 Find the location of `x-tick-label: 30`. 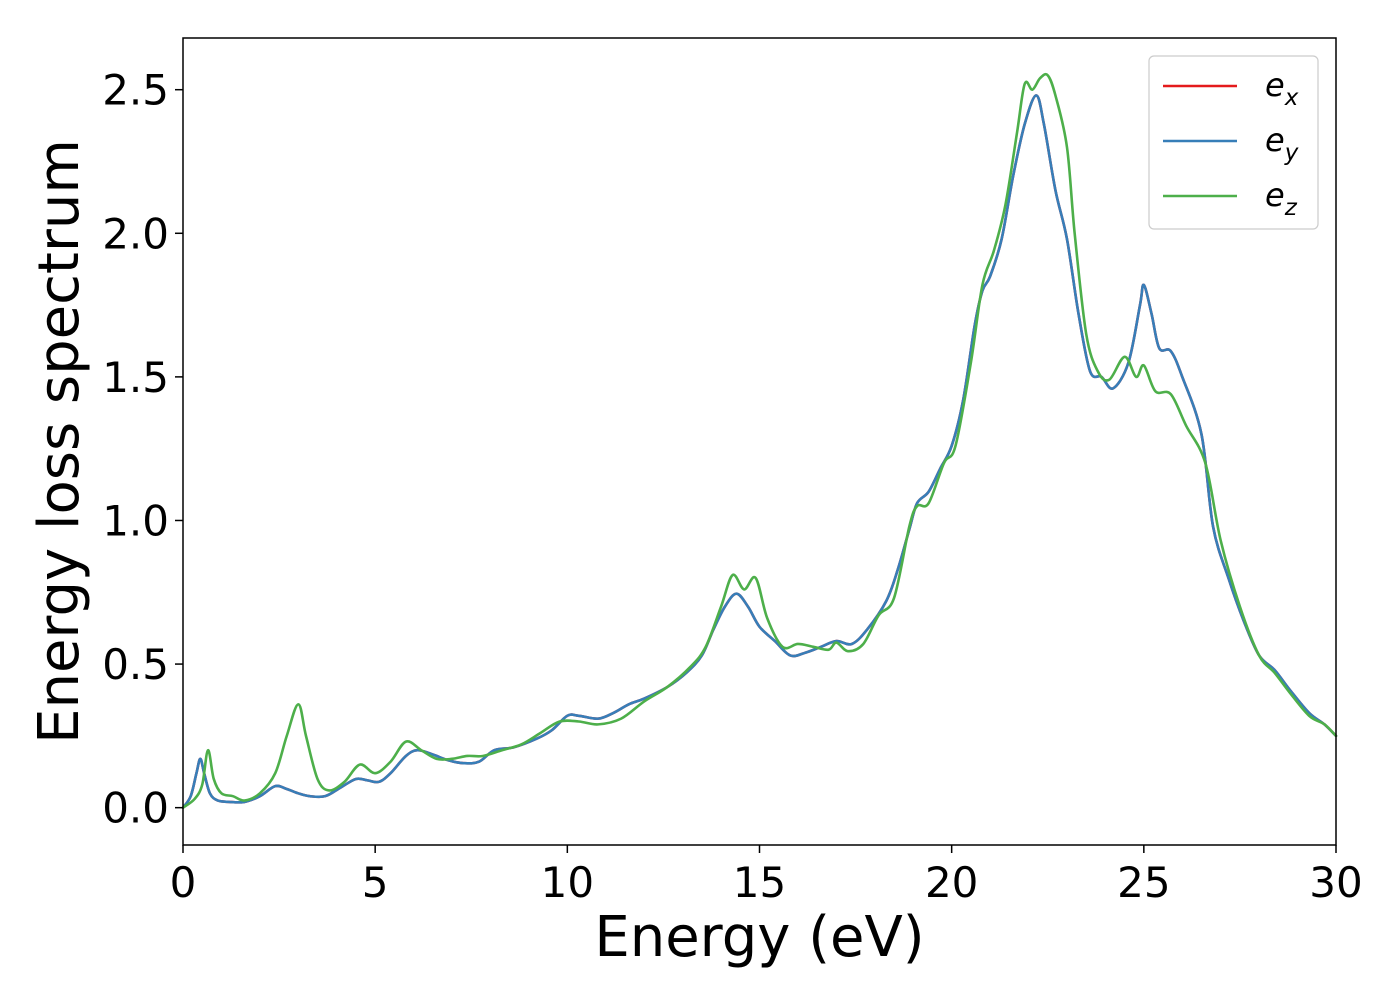

x-tick-label: 30 is located at coordinates (1335, 882).